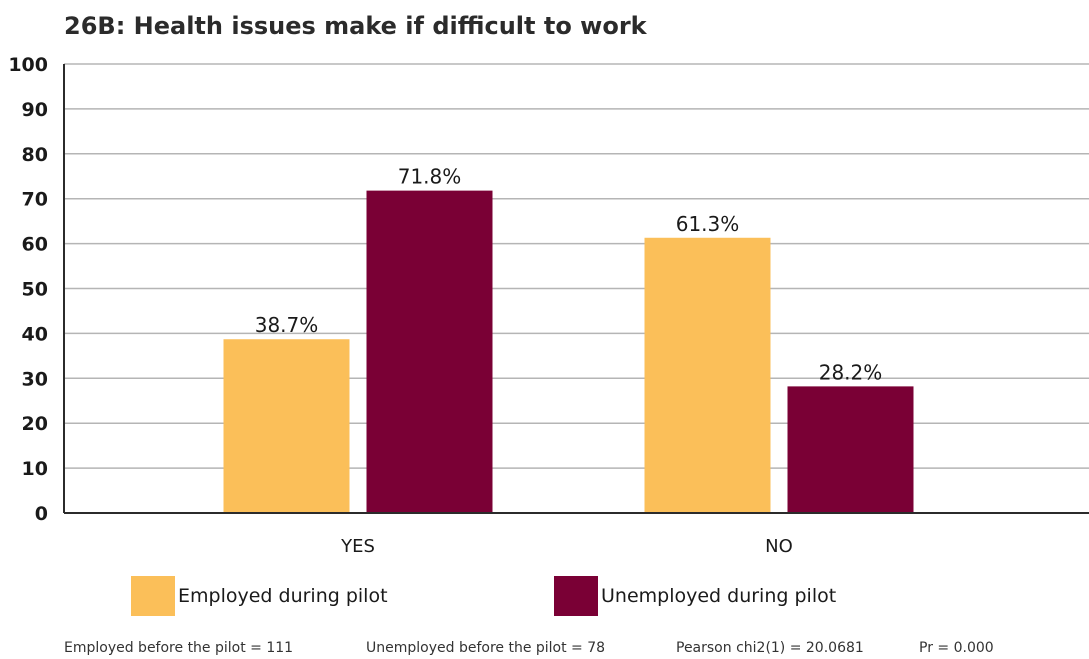 The image size is (1089, 659). I want to click on footnote-p-value: Pr = 0.000, so click(956, 648).